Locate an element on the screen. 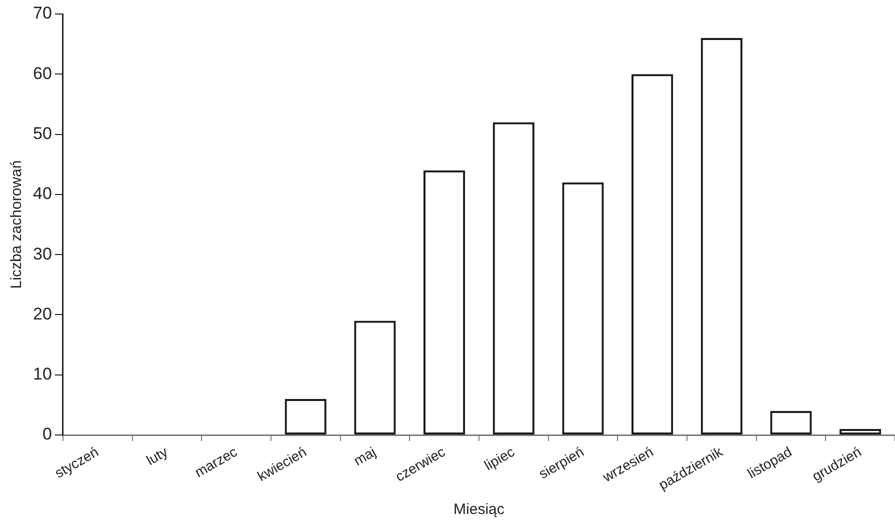 Image resolution: width=895 pixels, height=527 pixels. y-tick-label: 10 is located at coordinates (42, 374).